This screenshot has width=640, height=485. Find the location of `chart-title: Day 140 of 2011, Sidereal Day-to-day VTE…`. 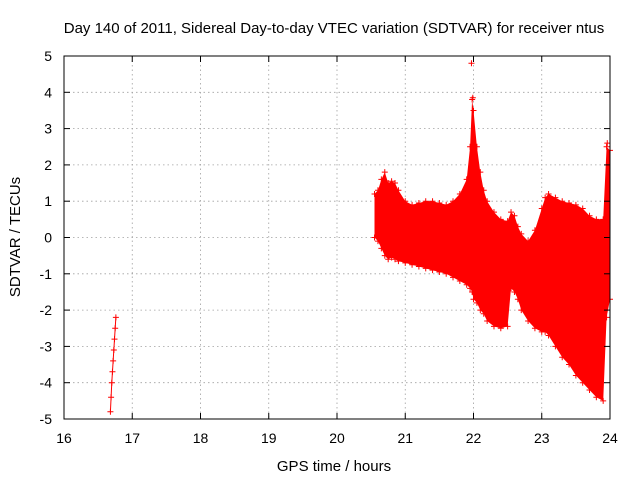

chart-title: Day 140 of 2011, Sidereal Day-to-day VTE… is located at coordinates (334, 28).